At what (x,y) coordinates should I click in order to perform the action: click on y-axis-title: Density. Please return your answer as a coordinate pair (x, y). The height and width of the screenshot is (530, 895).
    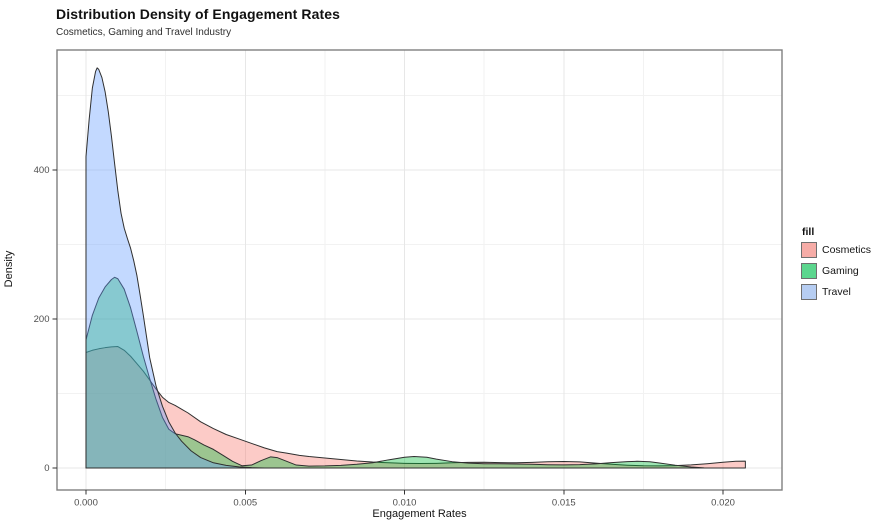
    Looking at the image, I should click on (9, 269).